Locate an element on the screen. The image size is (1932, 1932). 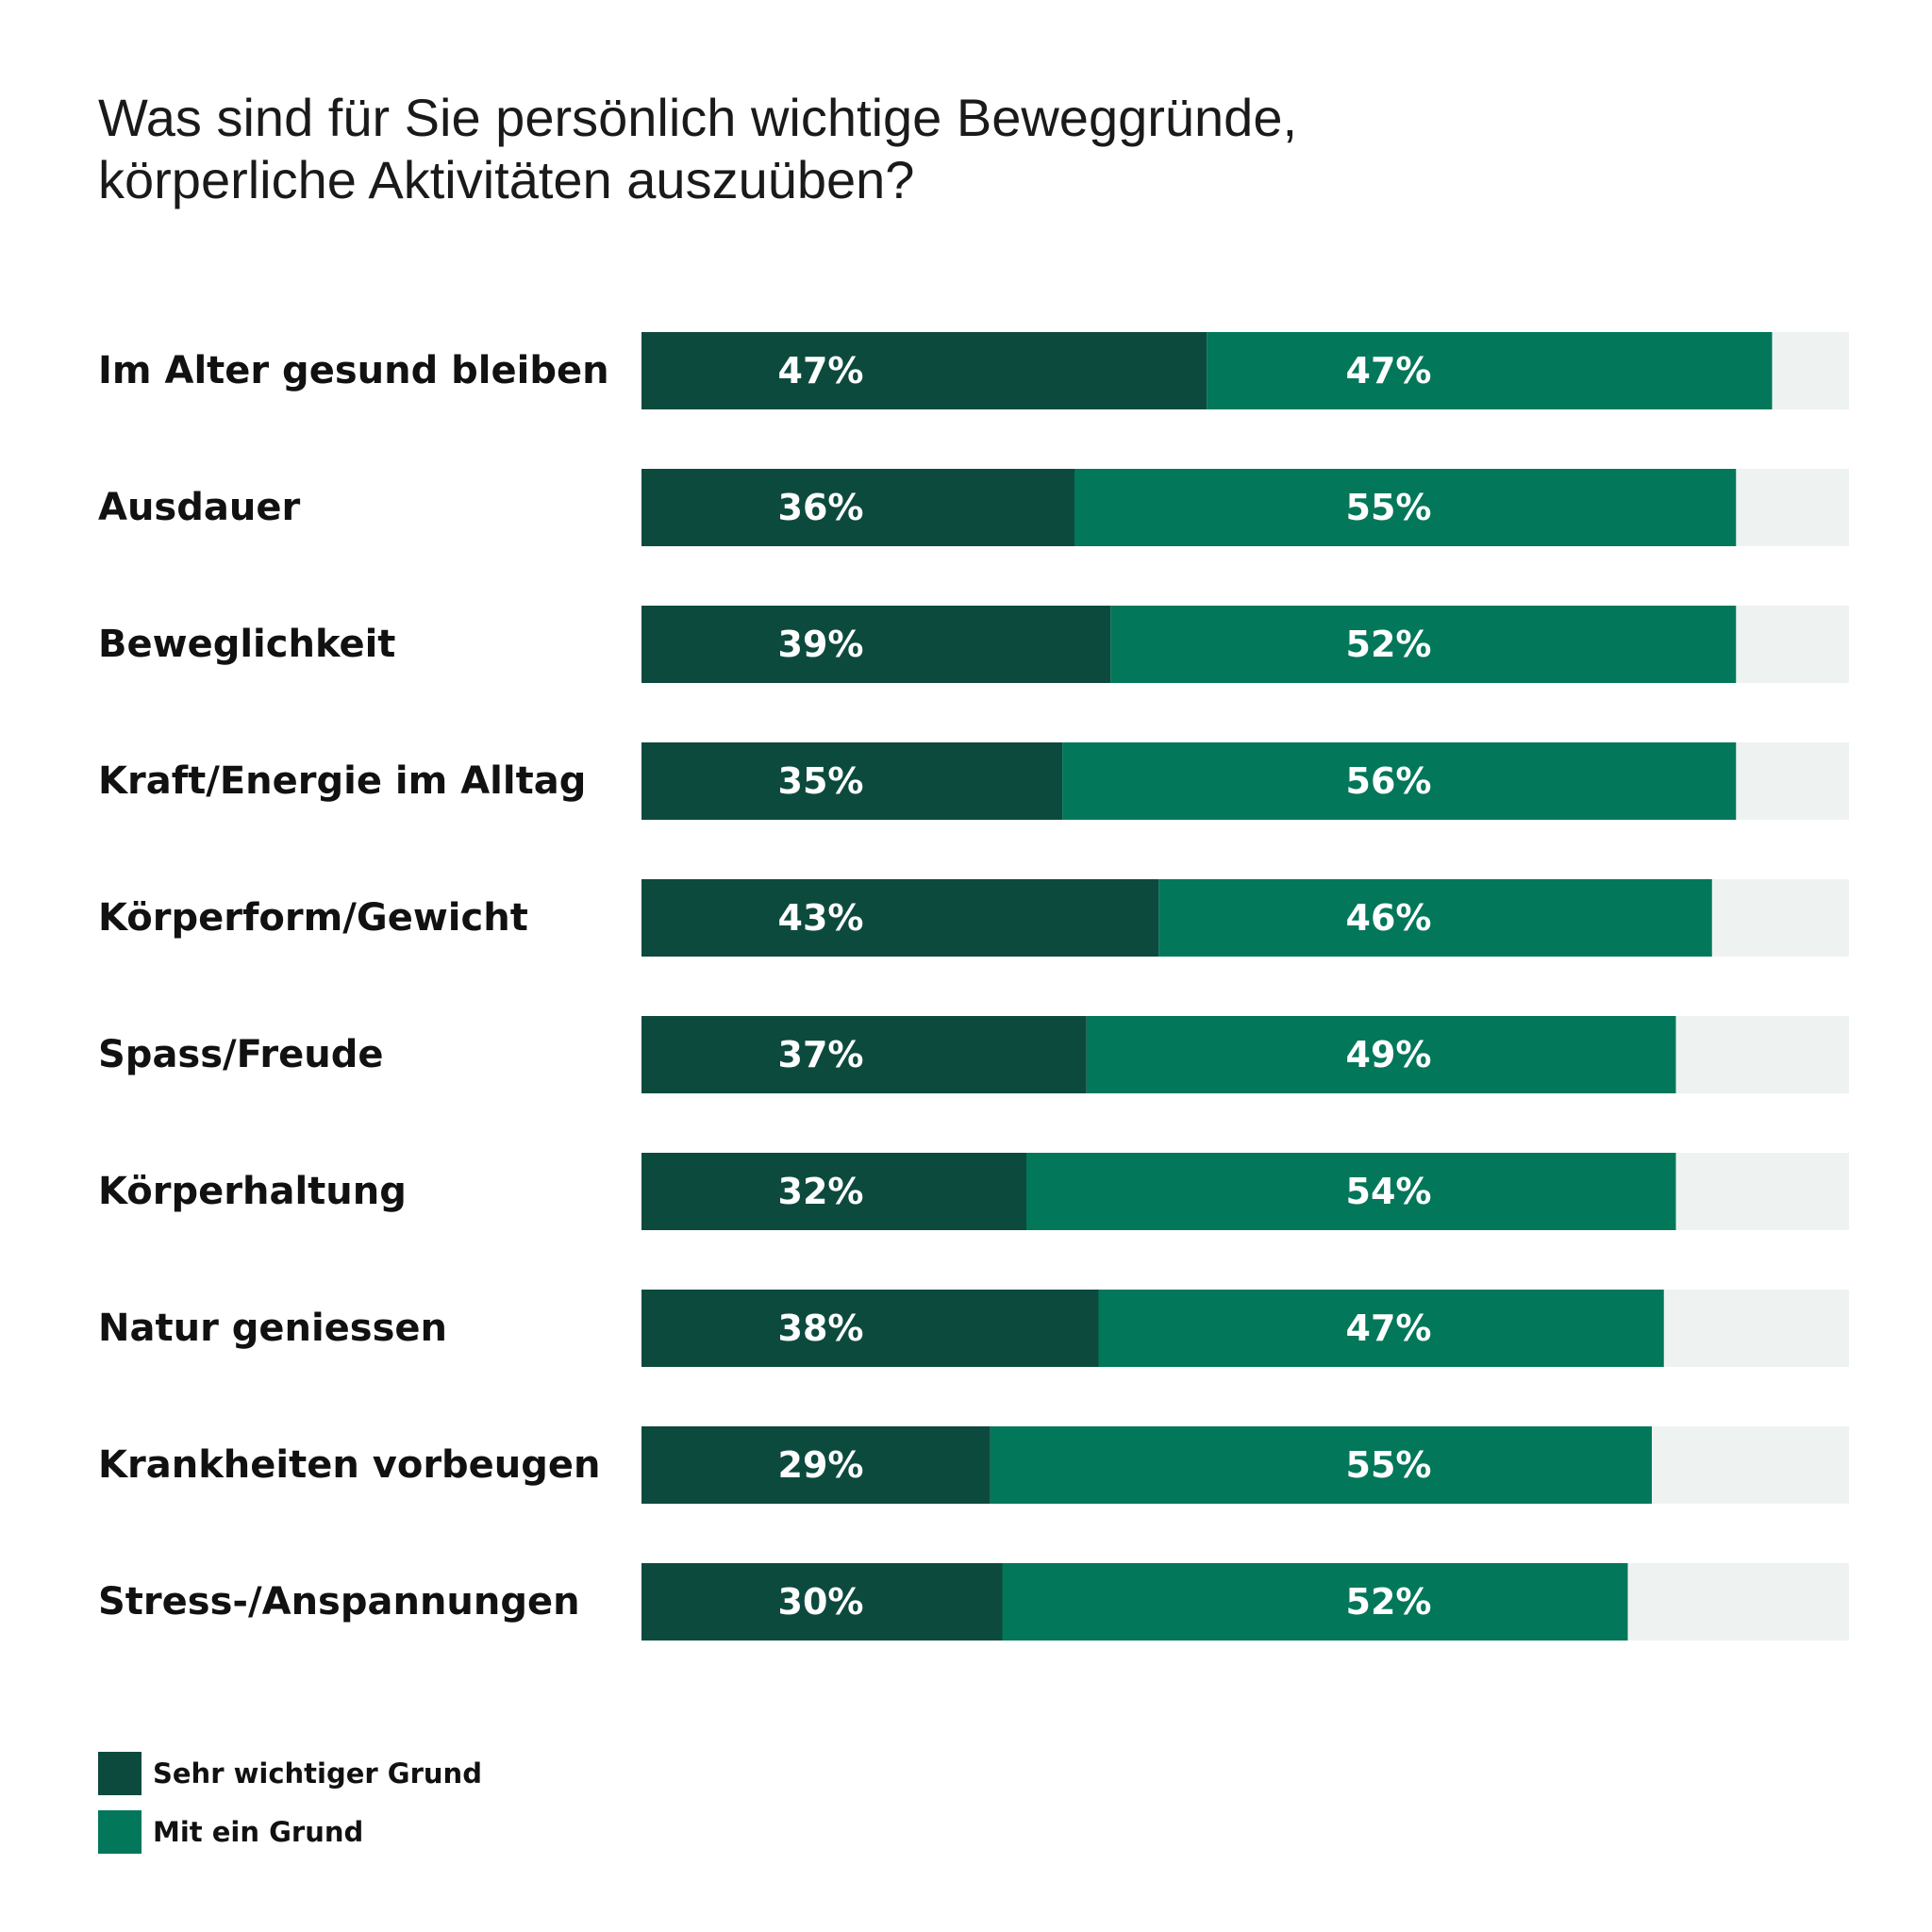
legend-item-mit-ein-grund: Mit ein Grund is located at coordinates (290, 1832).